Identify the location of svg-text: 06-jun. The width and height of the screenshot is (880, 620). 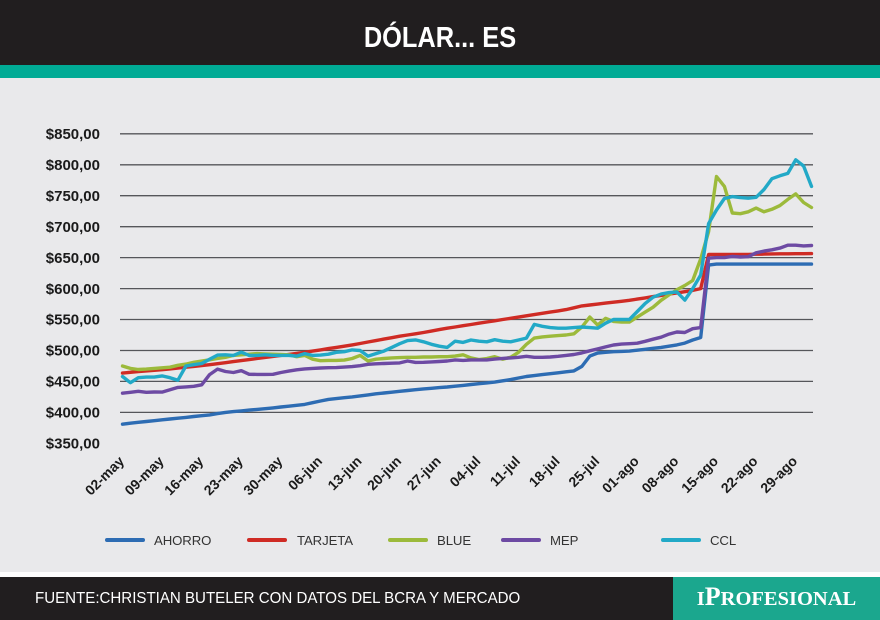
(305, 473).